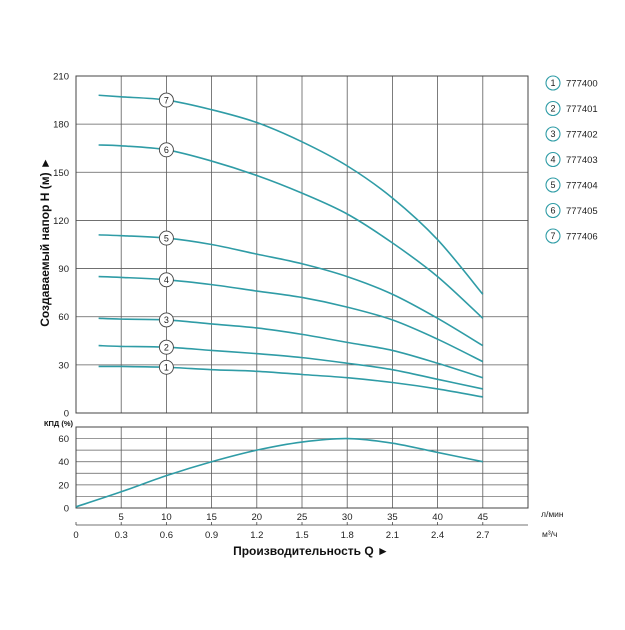 This screenshot has width=625, height=630. I want to click on x-tick-label-lmin: 5, so click(121, 517).